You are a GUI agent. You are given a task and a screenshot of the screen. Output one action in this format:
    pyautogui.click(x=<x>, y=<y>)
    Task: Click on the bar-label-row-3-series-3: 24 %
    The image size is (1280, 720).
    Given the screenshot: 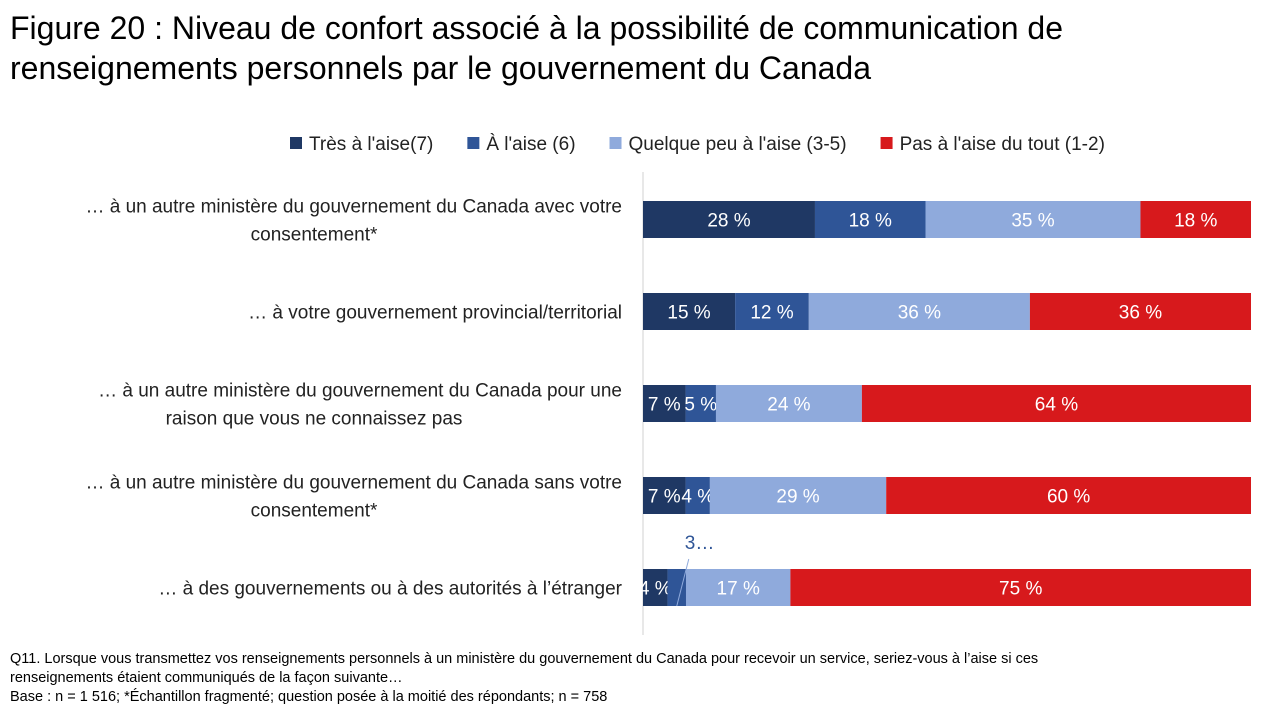 What is the action you would take?
    pyautogui.click(x=788, y=405)
    